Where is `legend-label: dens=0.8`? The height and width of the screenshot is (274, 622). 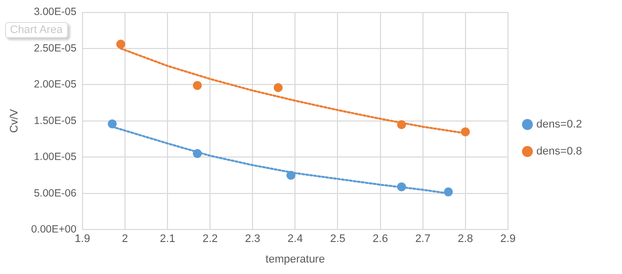 legend-label: dens=0.8 is located at coordinates (559, 152).